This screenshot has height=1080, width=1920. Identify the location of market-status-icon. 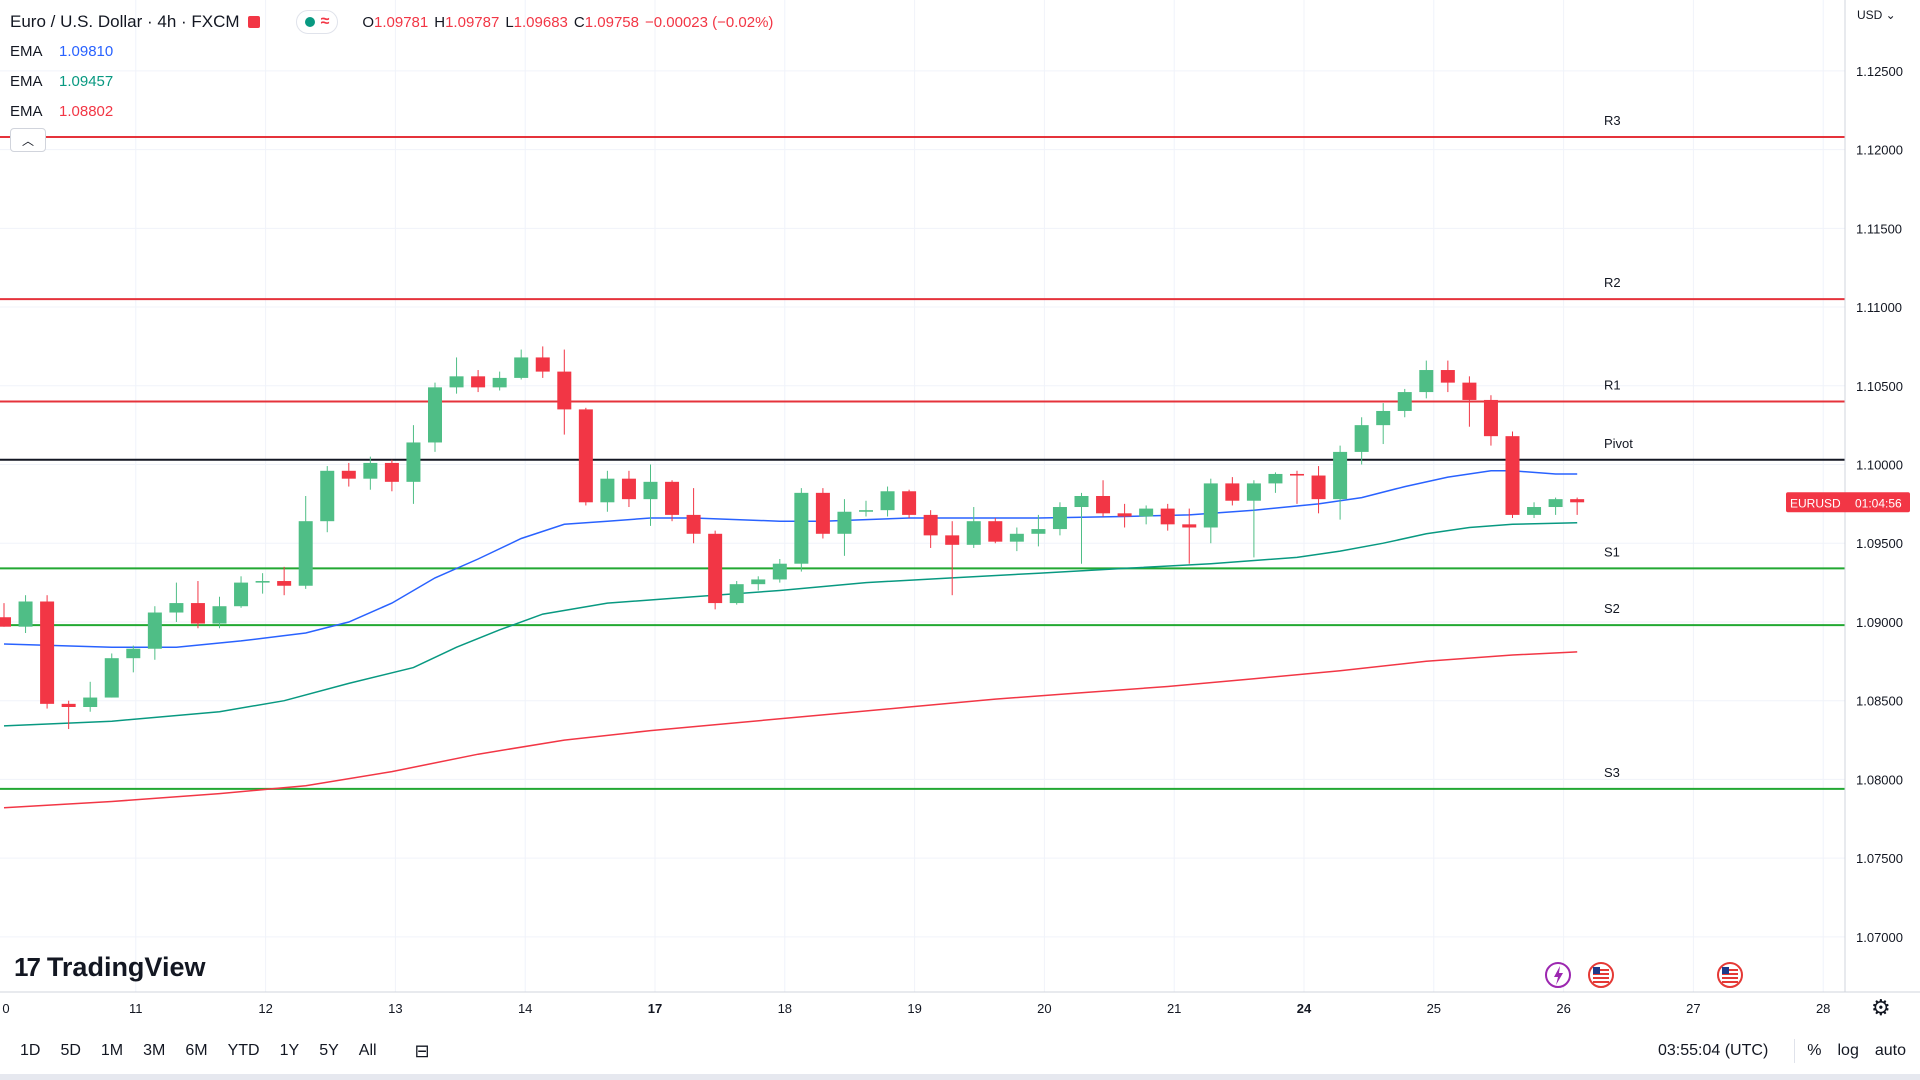
(253, 22).